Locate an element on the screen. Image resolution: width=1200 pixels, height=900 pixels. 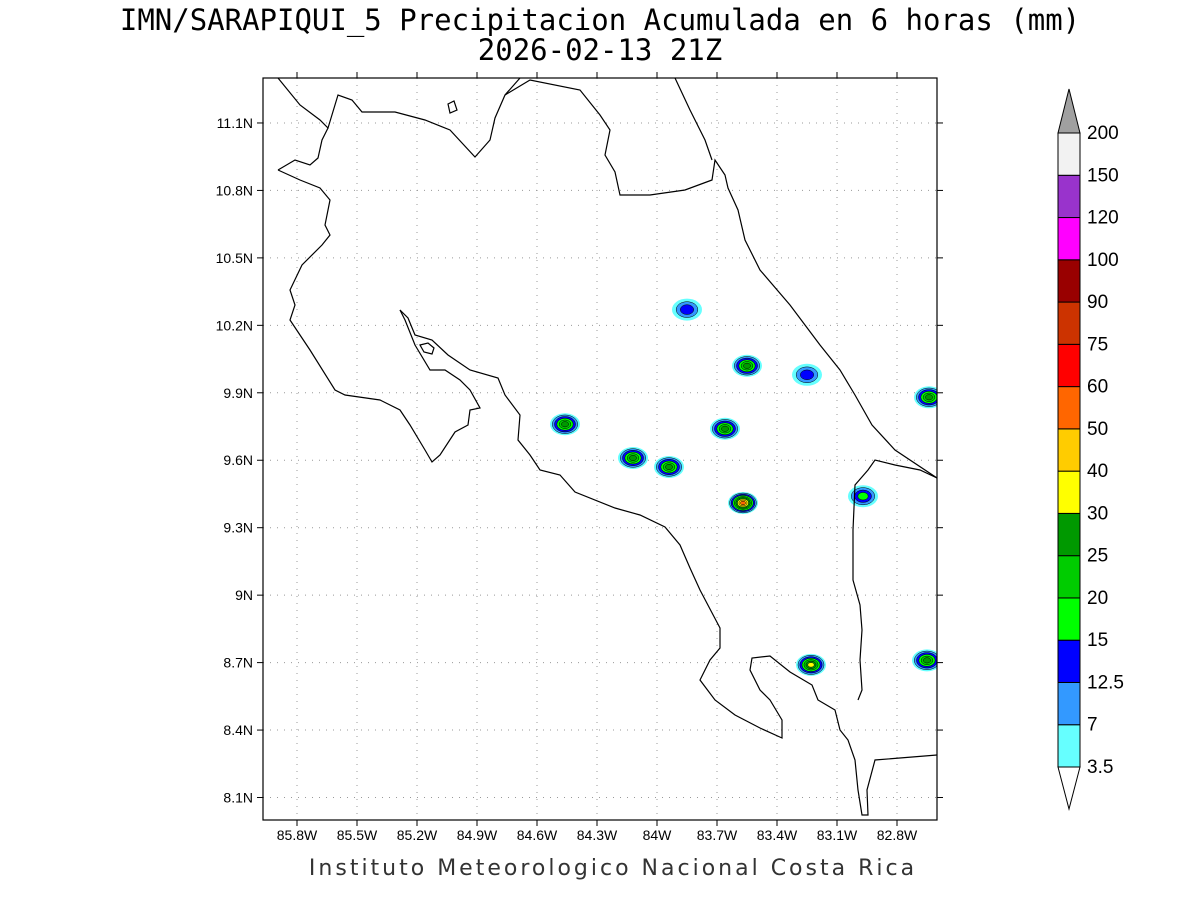
lat-label: 10.8N is located at coordinates (234, 190).